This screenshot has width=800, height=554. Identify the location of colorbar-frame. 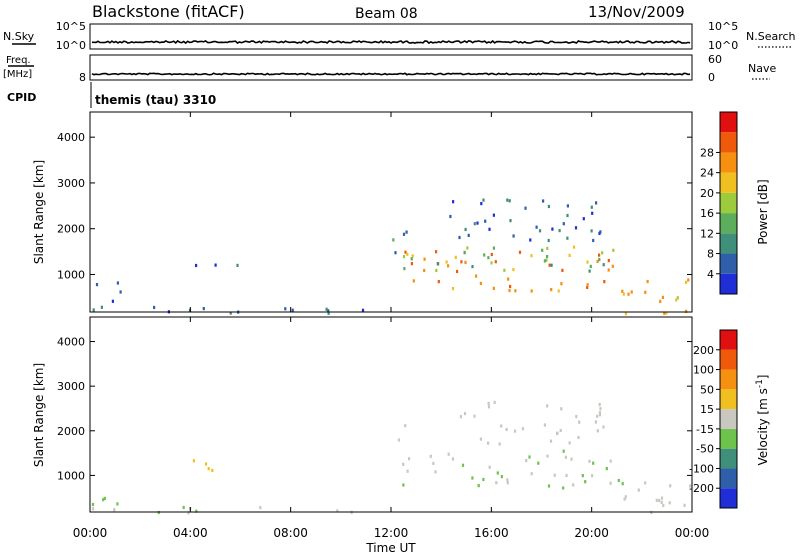
(728, 203).